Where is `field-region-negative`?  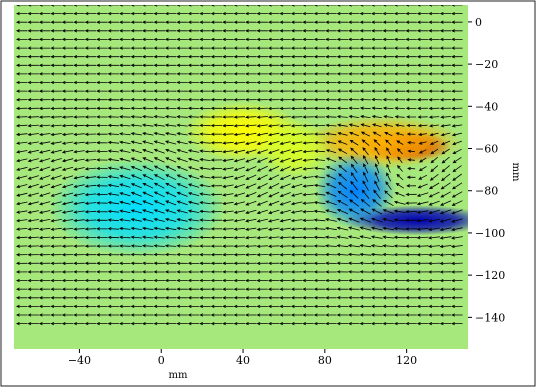 field-region-negative is located at coordinates (137, 207).